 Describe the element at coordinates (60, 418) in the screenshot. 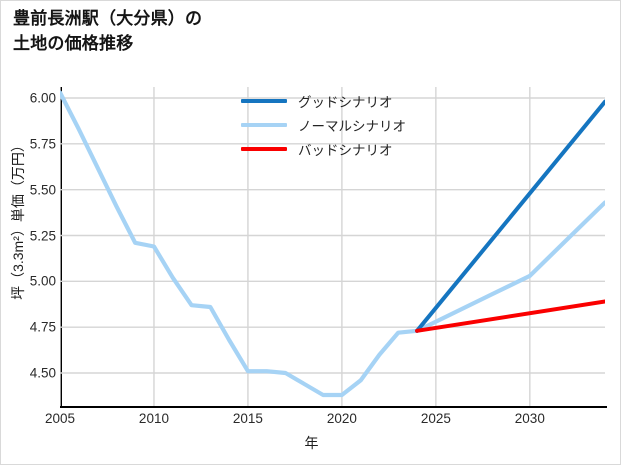

I see `x-tick-label: 2005` at that location.